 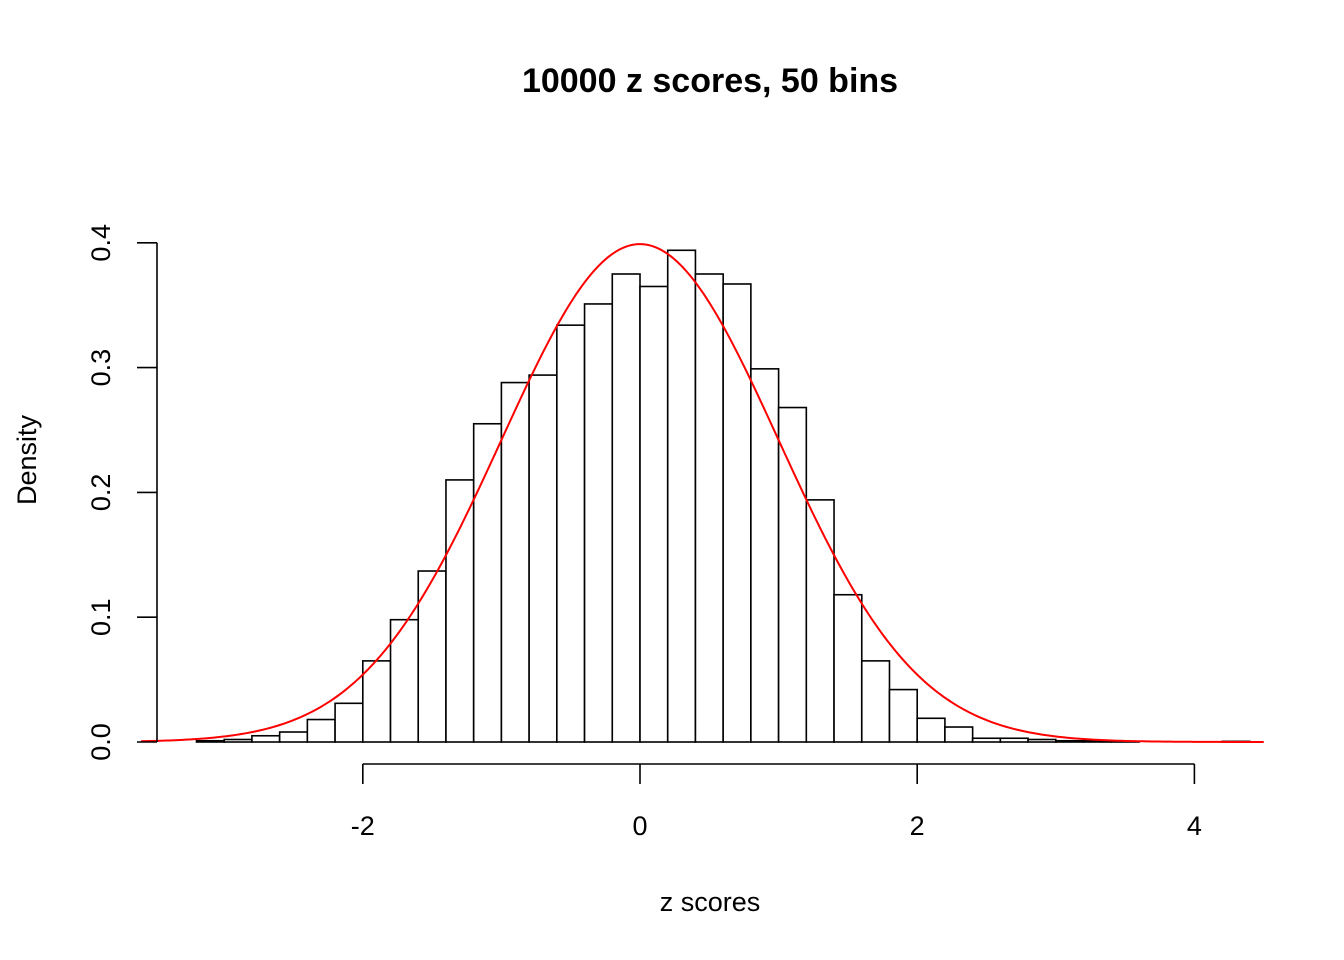 What do you see at coordinates (101, 742) in the screenshot?
I see `y-tick-label: 0.0` at bounding box center [101, 742].